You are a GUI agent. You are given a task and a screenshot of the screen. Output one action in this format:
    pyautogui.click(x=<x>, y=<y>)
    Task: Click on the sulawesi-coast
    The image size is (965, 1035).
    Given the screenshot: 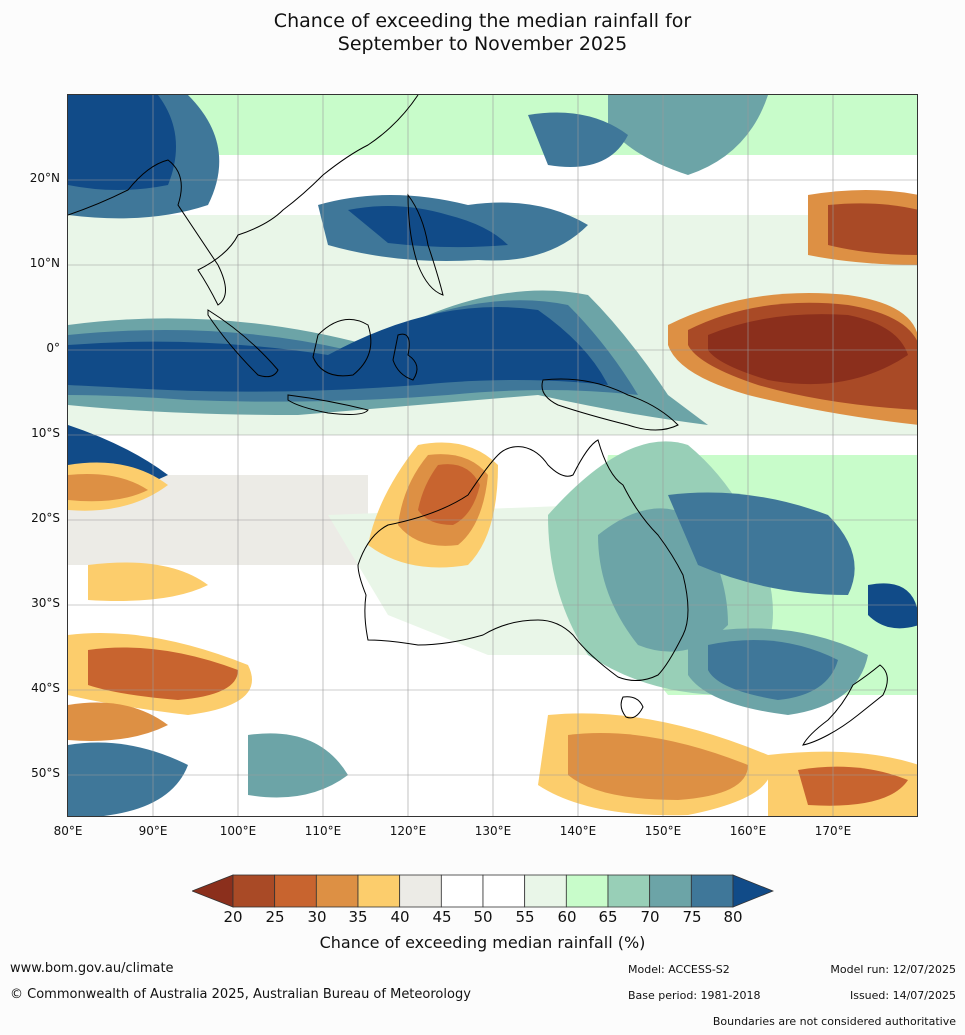 What is the action you would take?
    pyautogui.click(x=405, y=357)
    